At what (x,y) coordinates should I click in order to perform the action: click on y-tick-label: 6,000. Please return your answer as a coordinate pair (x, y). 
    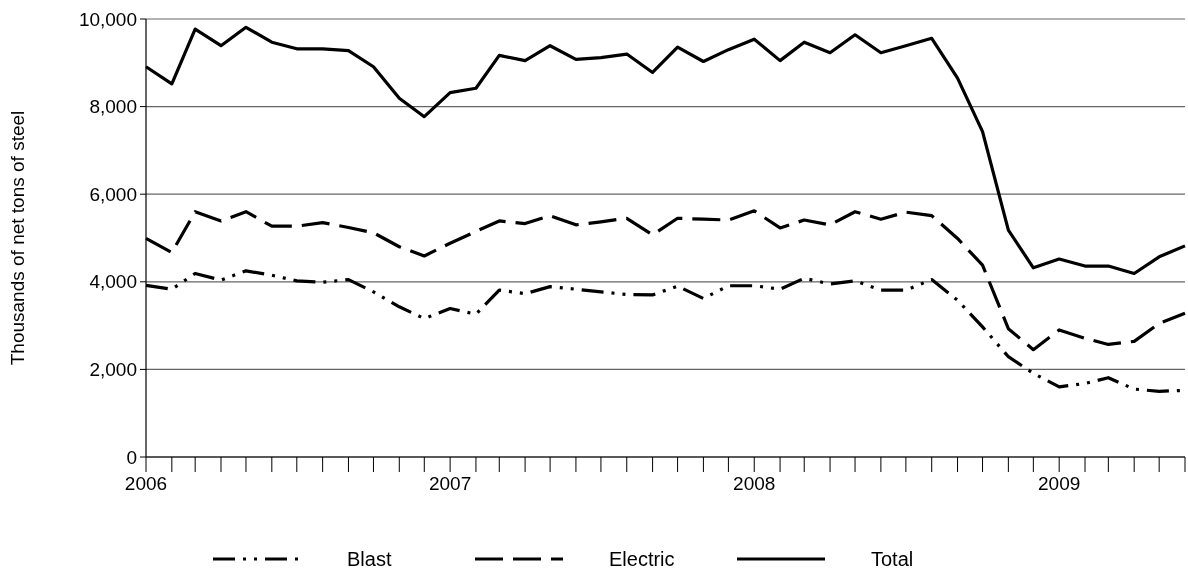
    Looking at the image, I should click on (113, 194).